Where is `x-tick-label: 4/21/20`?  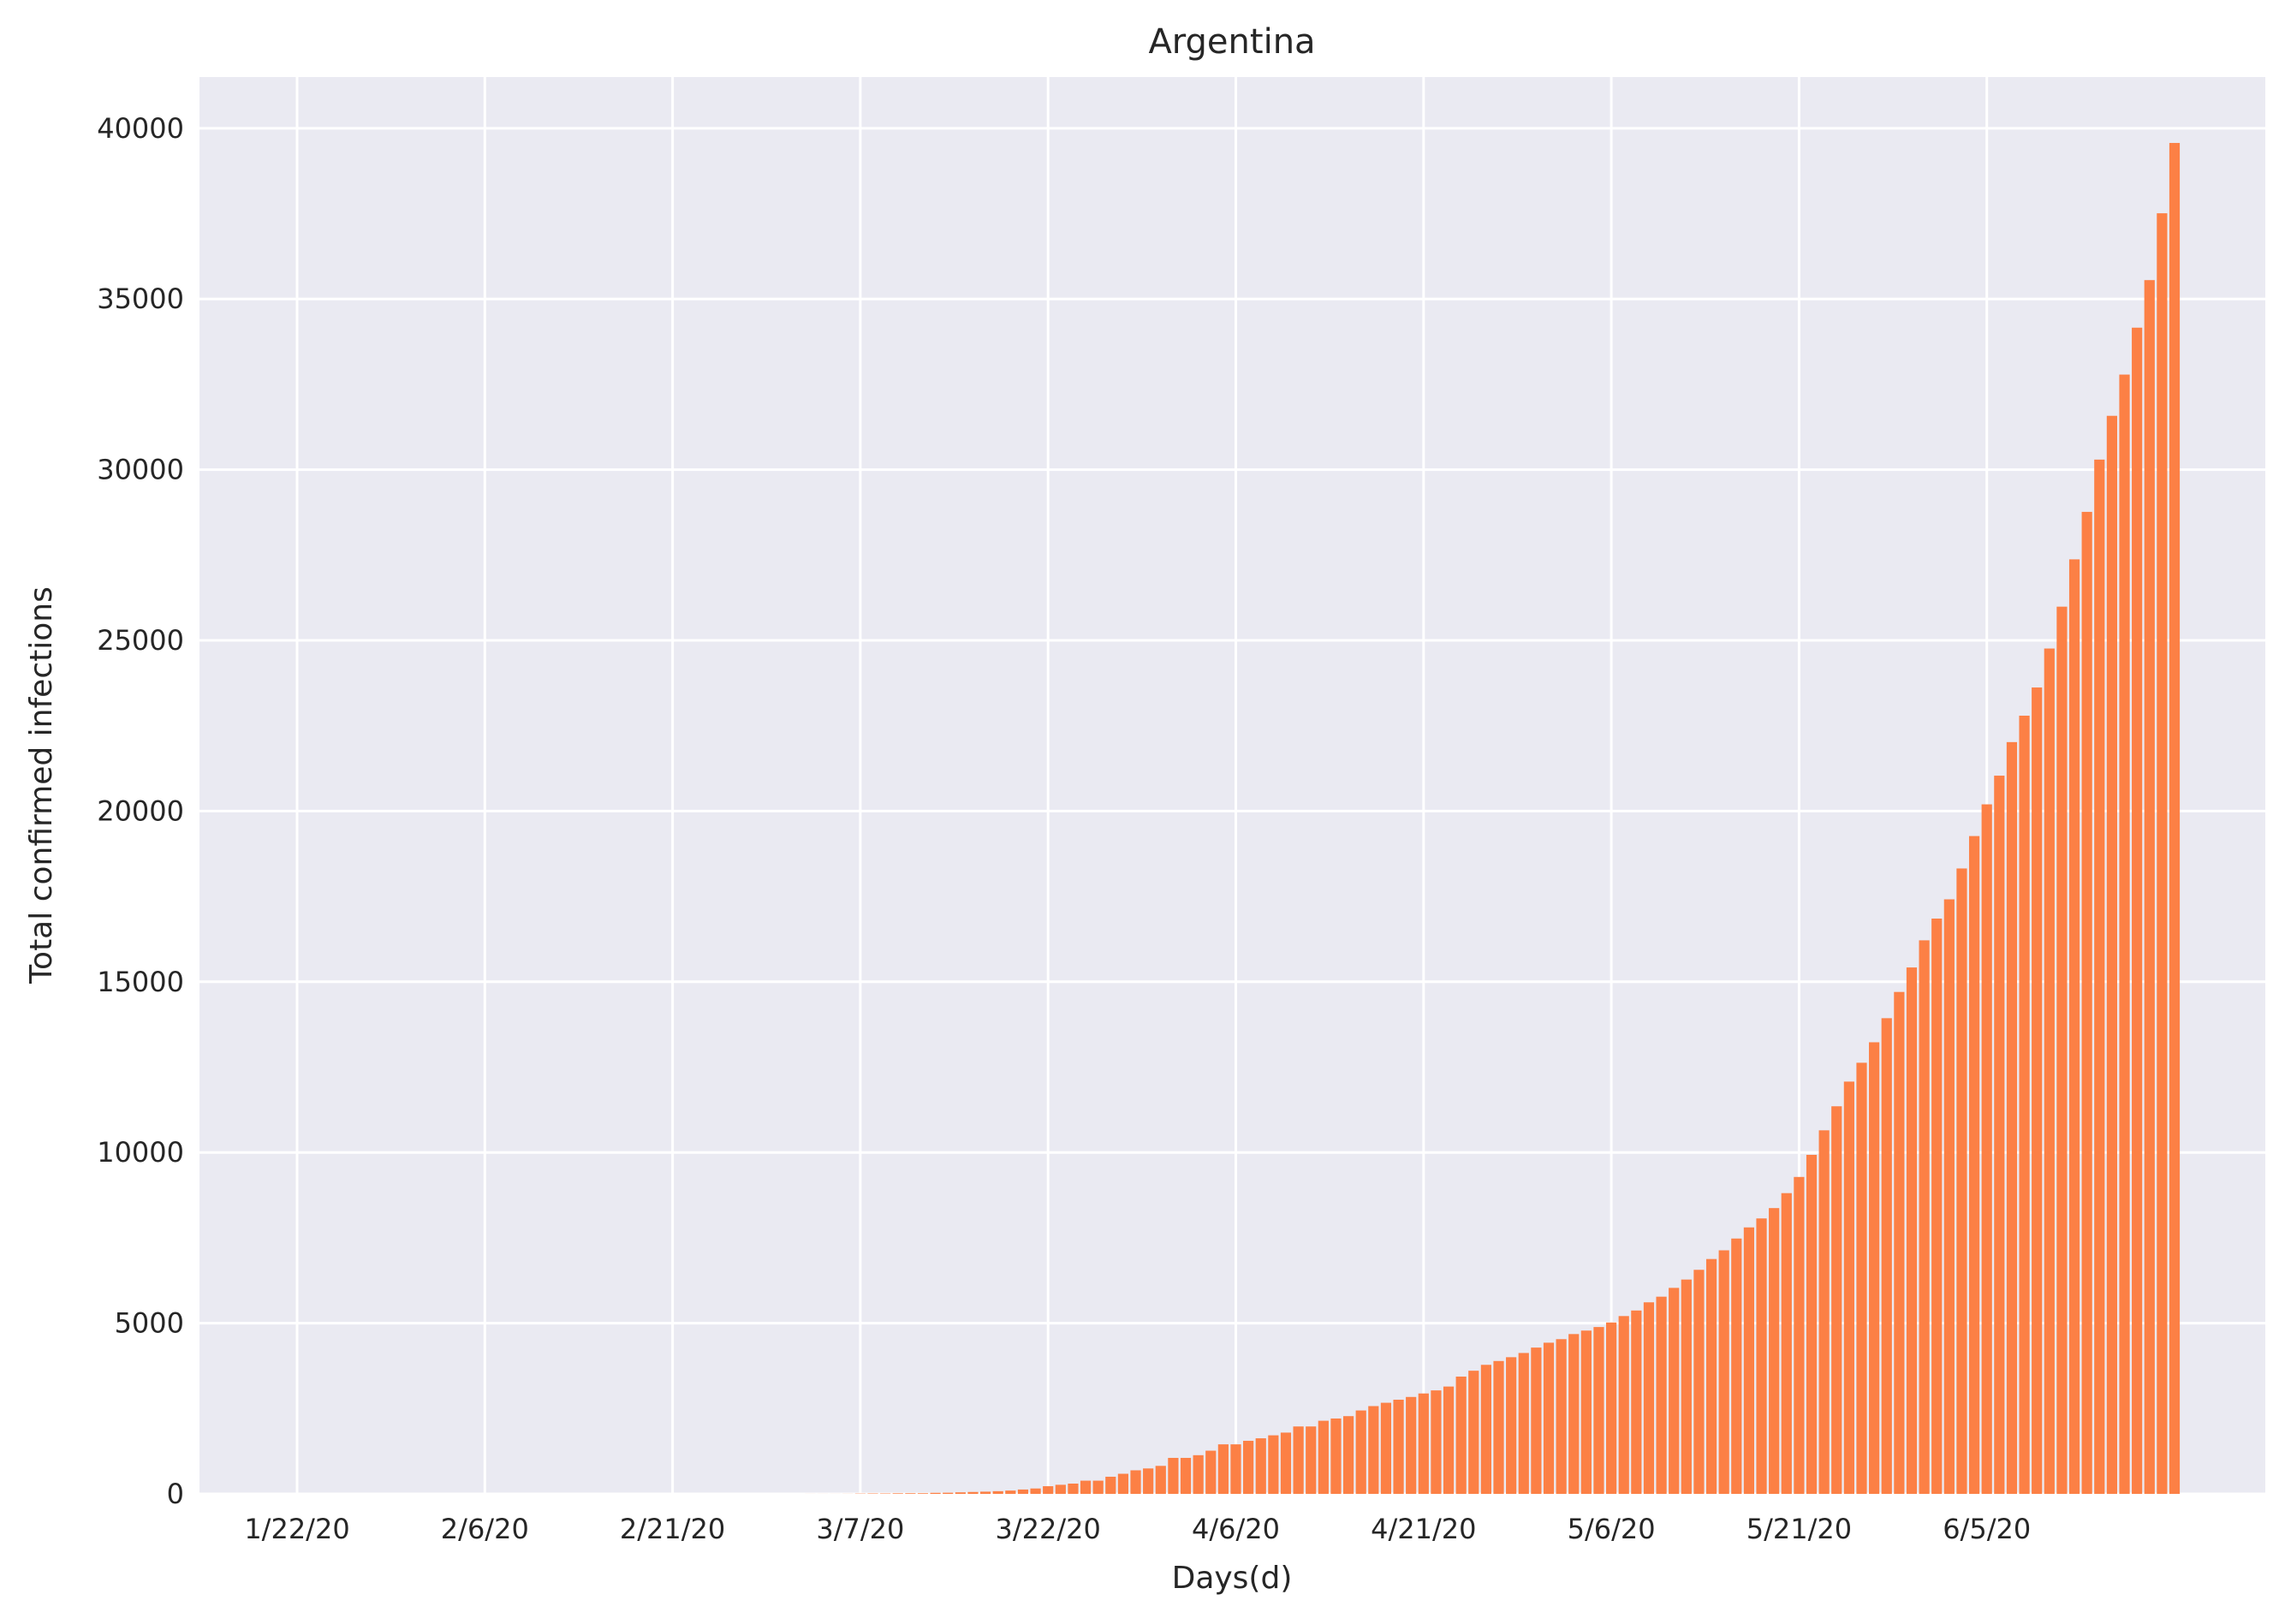
x-tick-label: 4/21/20 is located at coordinates (1423, 1529).